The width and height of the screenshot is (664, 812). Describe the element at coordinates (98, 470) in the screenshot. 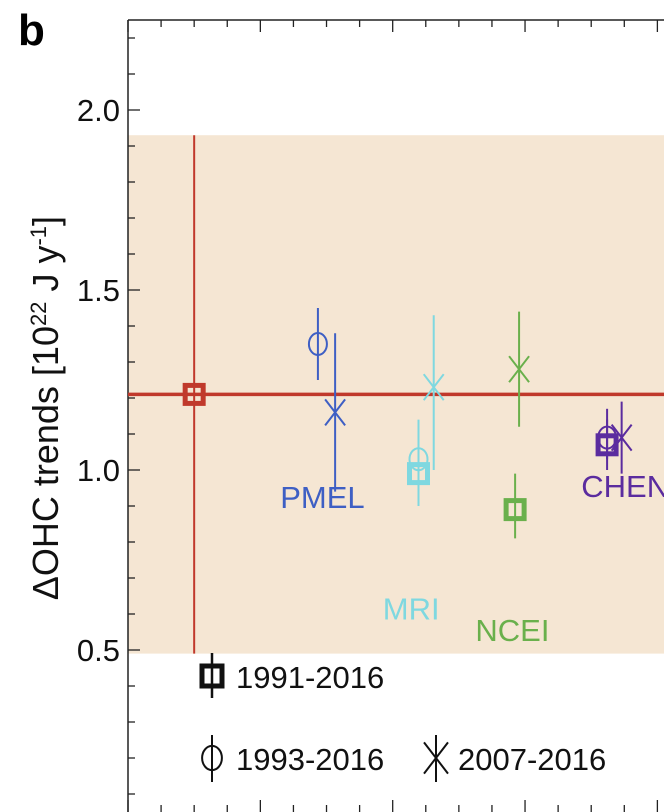

I see `y-tick-label: 1.0` at that location.